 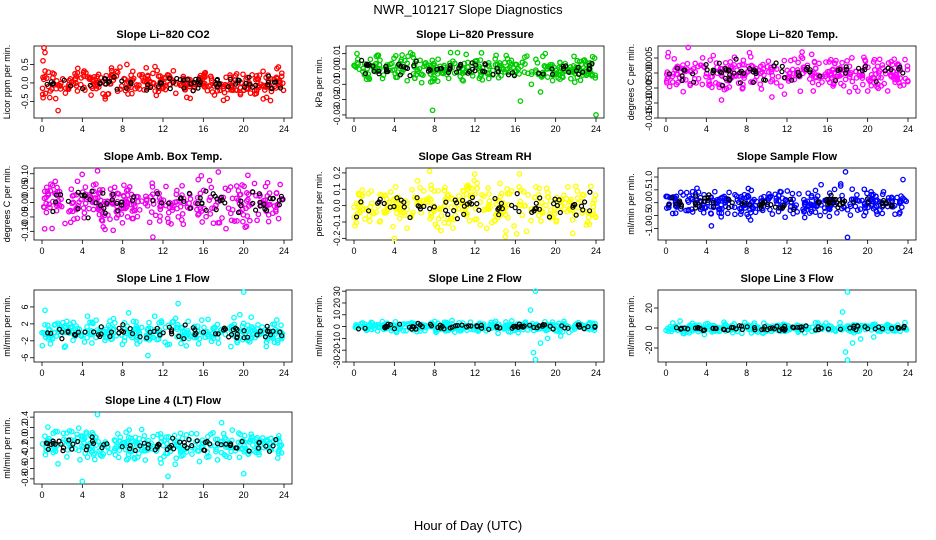 I want to click on y-tick-label: 0.0, so click(x=649, y=202).